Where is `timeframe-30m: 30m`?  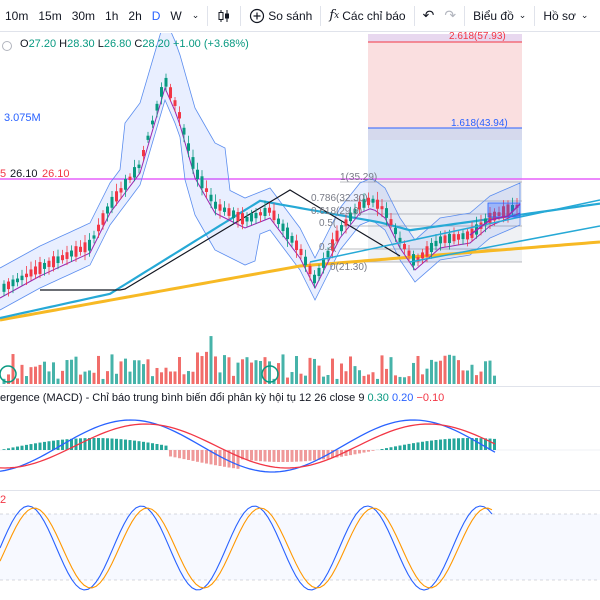 timeframe-30m: 30m is located at coordinates (83, 15).